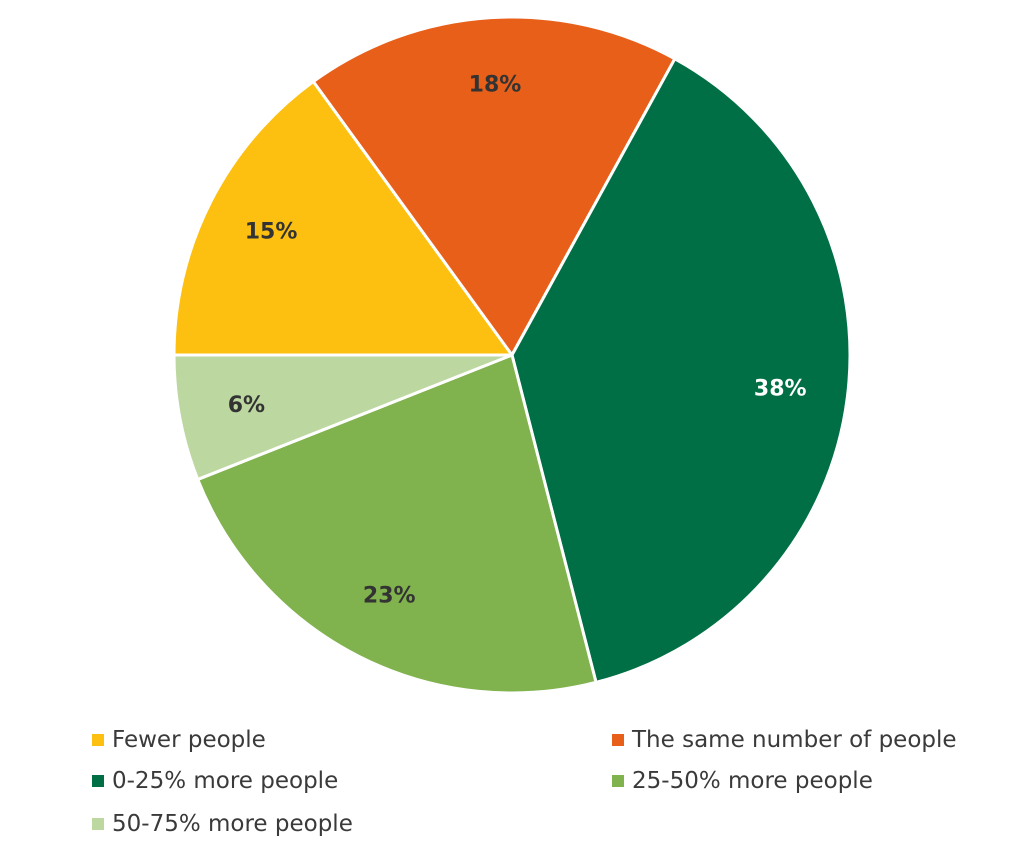 Image resolution: width=1024 pixels, height=850 pixels. Describe the element at coordinates (225, 781) in the screenshot. I see `legend-label: 0-25% more people` at that location.